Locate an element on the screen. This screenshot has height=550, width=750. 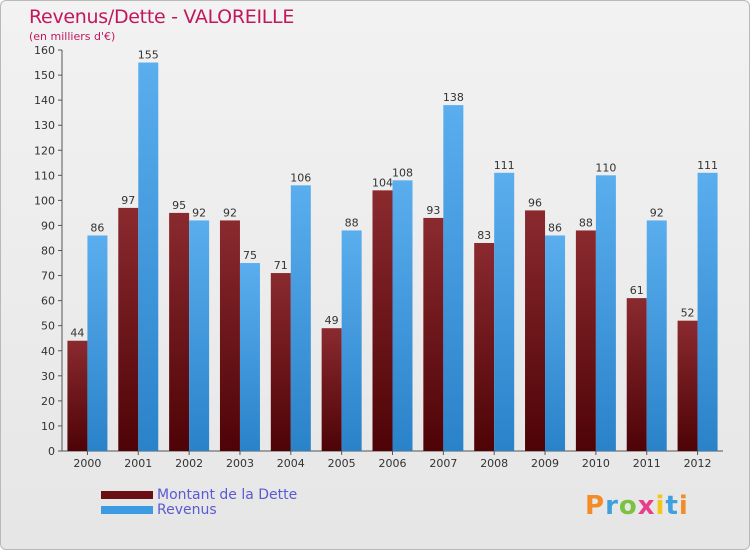
data-label-revenus: 75 is located at coordinates (250, 255).